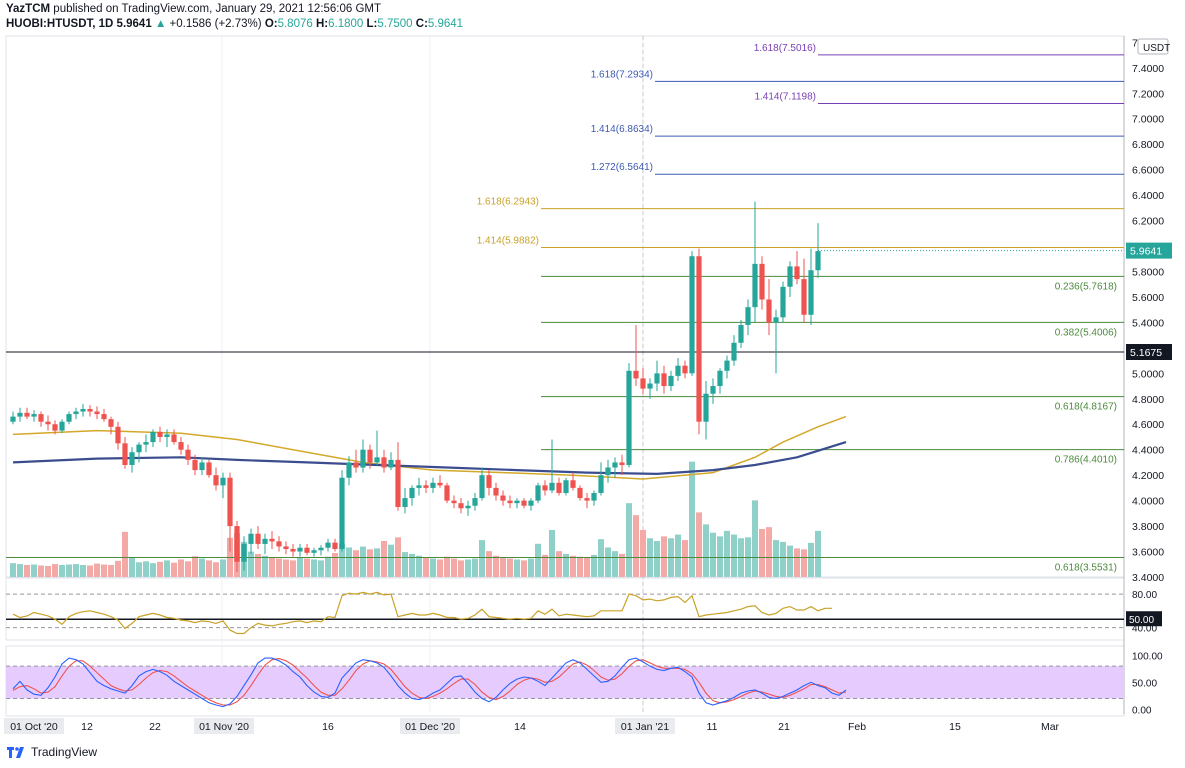 Image resolution: width=1185 pixels, height=768 pixels. I want to click on rsi-level-box, so click(1144, 619).